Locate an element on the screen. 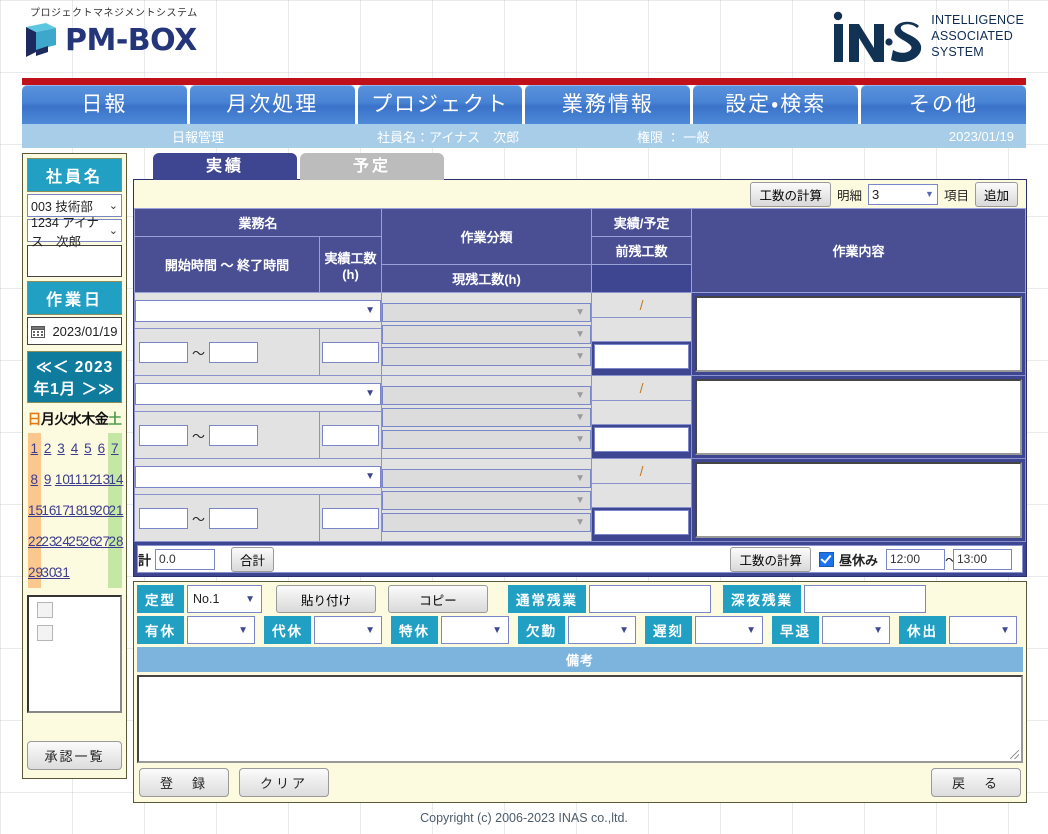 The image size is (1048, 834). nav-item-getsuji: 月次処理 is located at coordinates (272, 104).